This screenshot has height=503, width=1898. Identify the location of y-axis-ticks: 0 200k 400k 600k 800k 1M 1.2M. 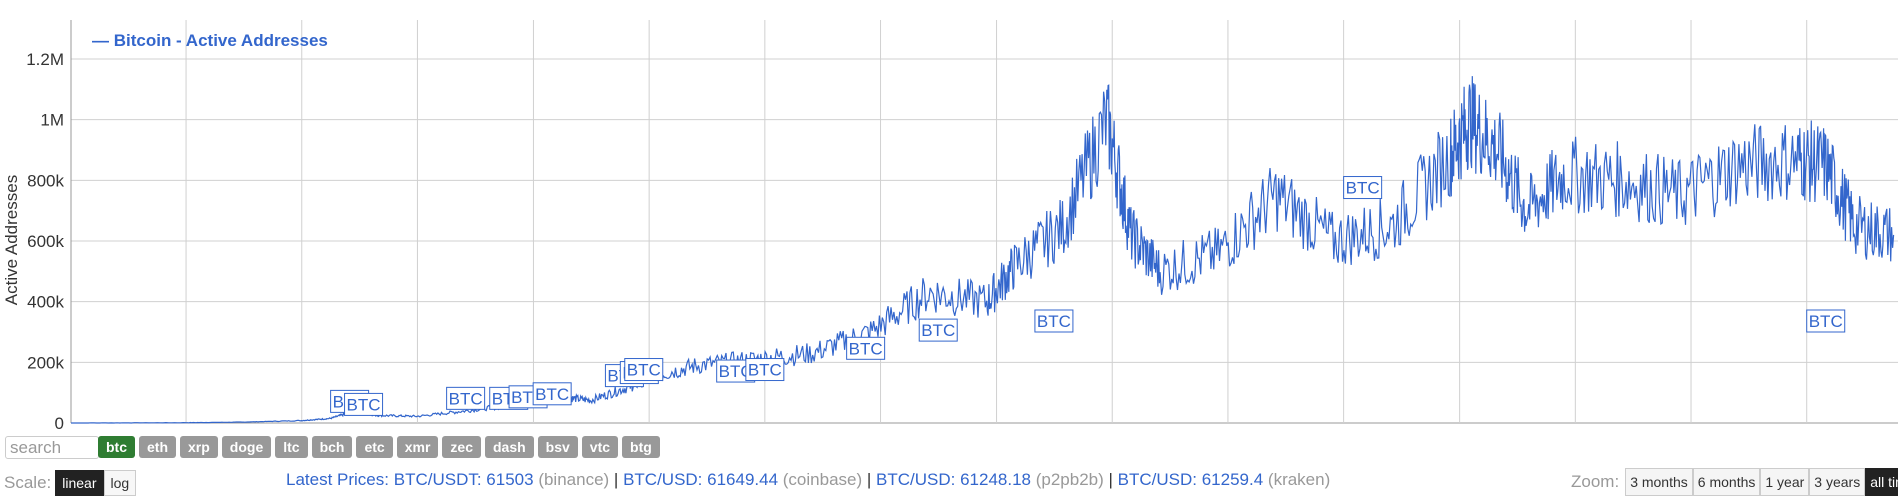
(45, 240).